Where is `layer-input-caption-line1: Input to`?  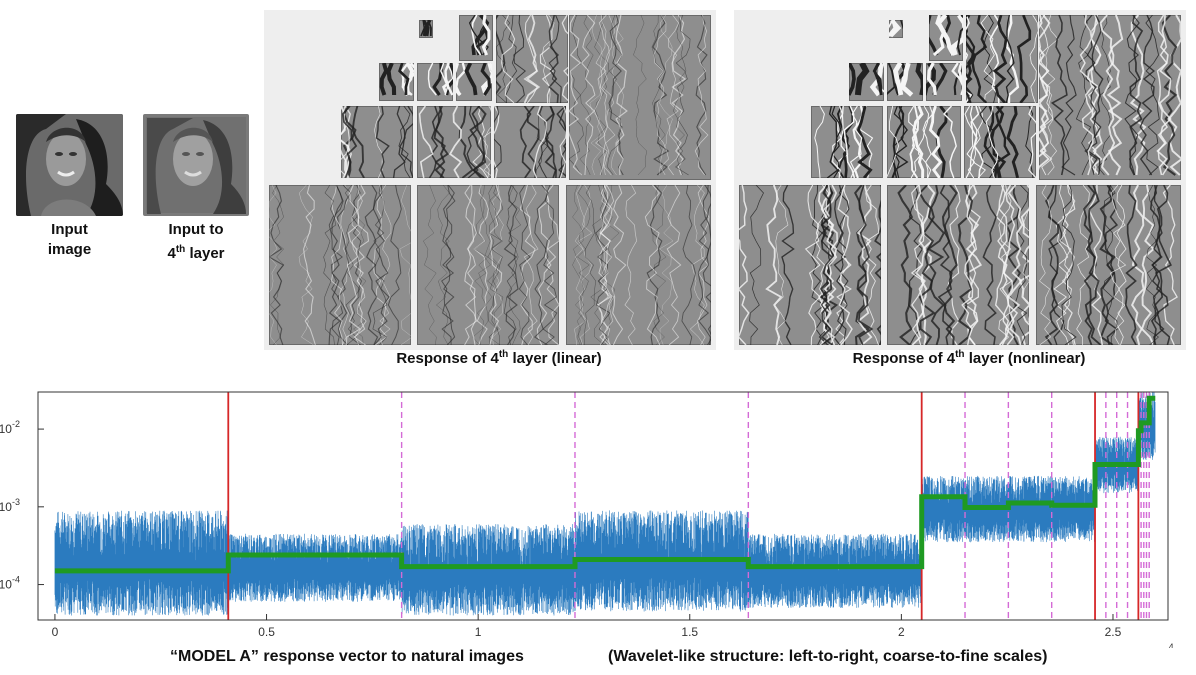 layer-input-caption-line1: Input to is located at coordinates (196, 229).